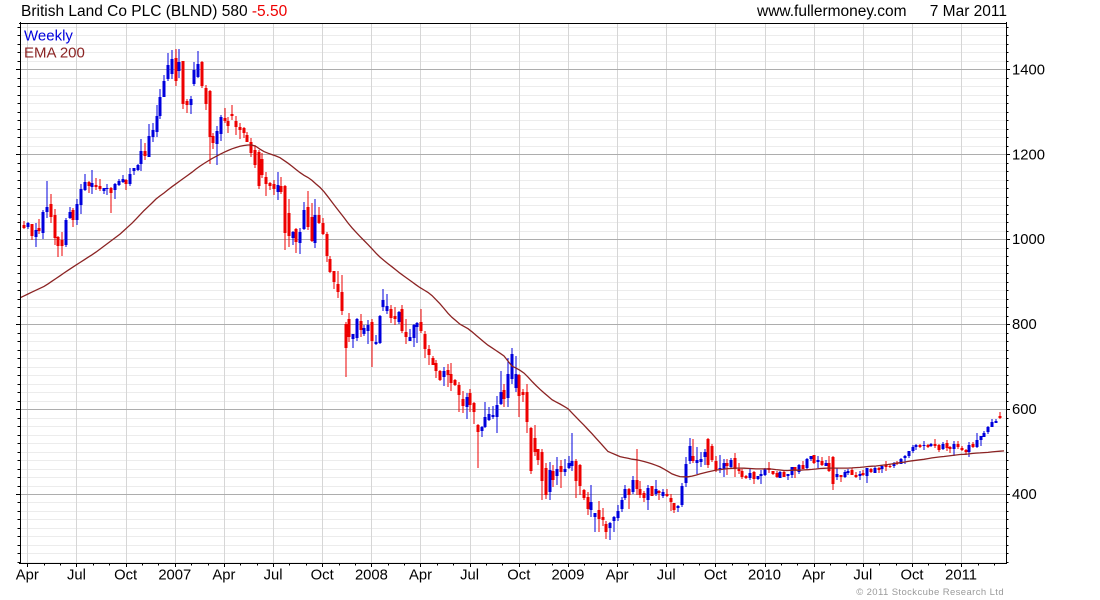 The image size is (1100, 600). What do you see at coordinates (930, 592) in the screenshot?
I see `svg-text: © 2011 Stockcube Research Ltd` at bounding box center [930, 592].